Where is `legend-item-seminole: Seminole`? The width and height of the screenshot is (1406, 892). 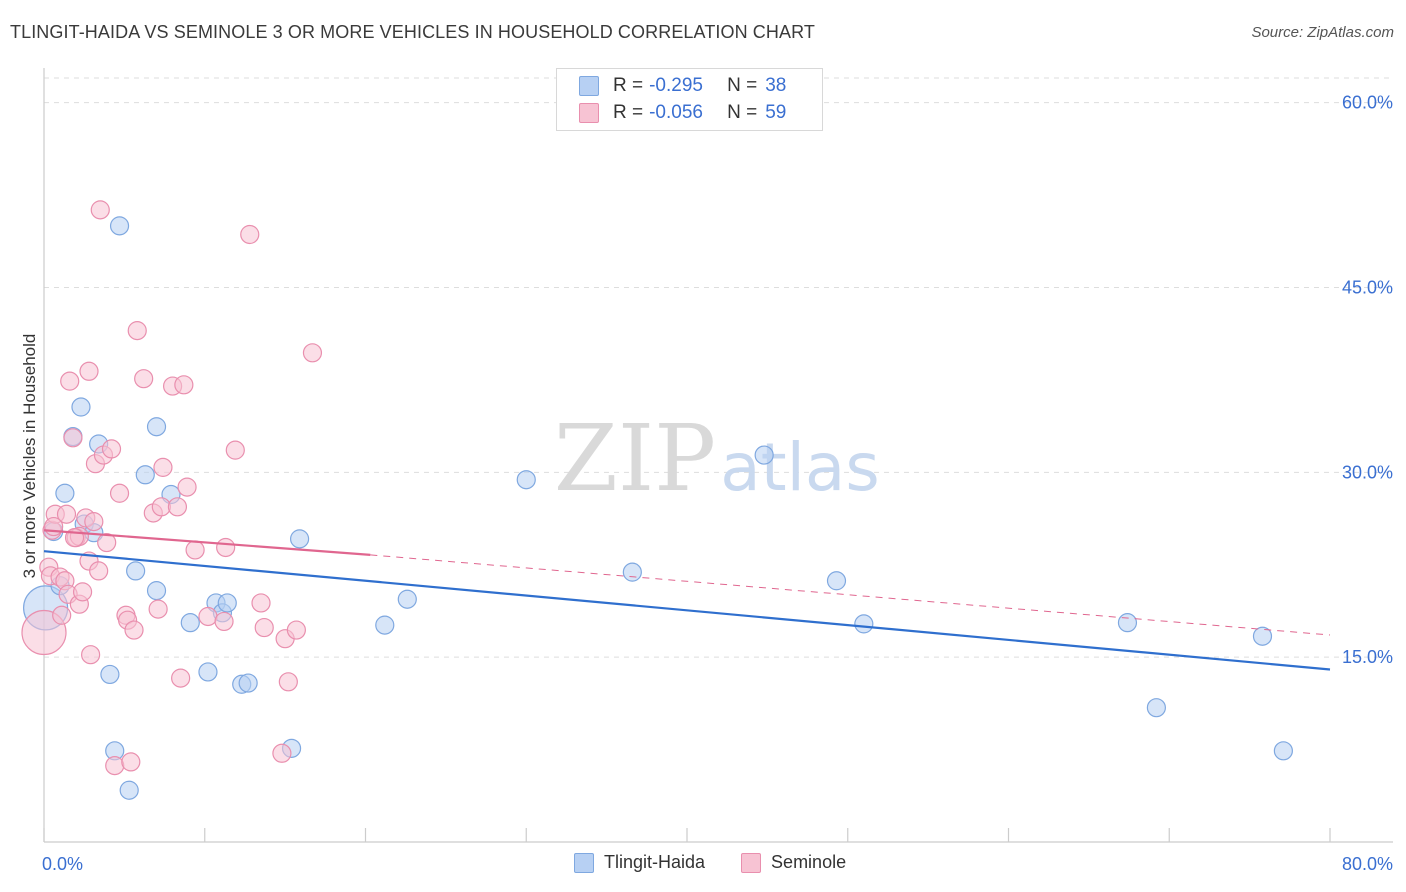 legend-item-seminole: Seminole is located at coordinates (793, 862).